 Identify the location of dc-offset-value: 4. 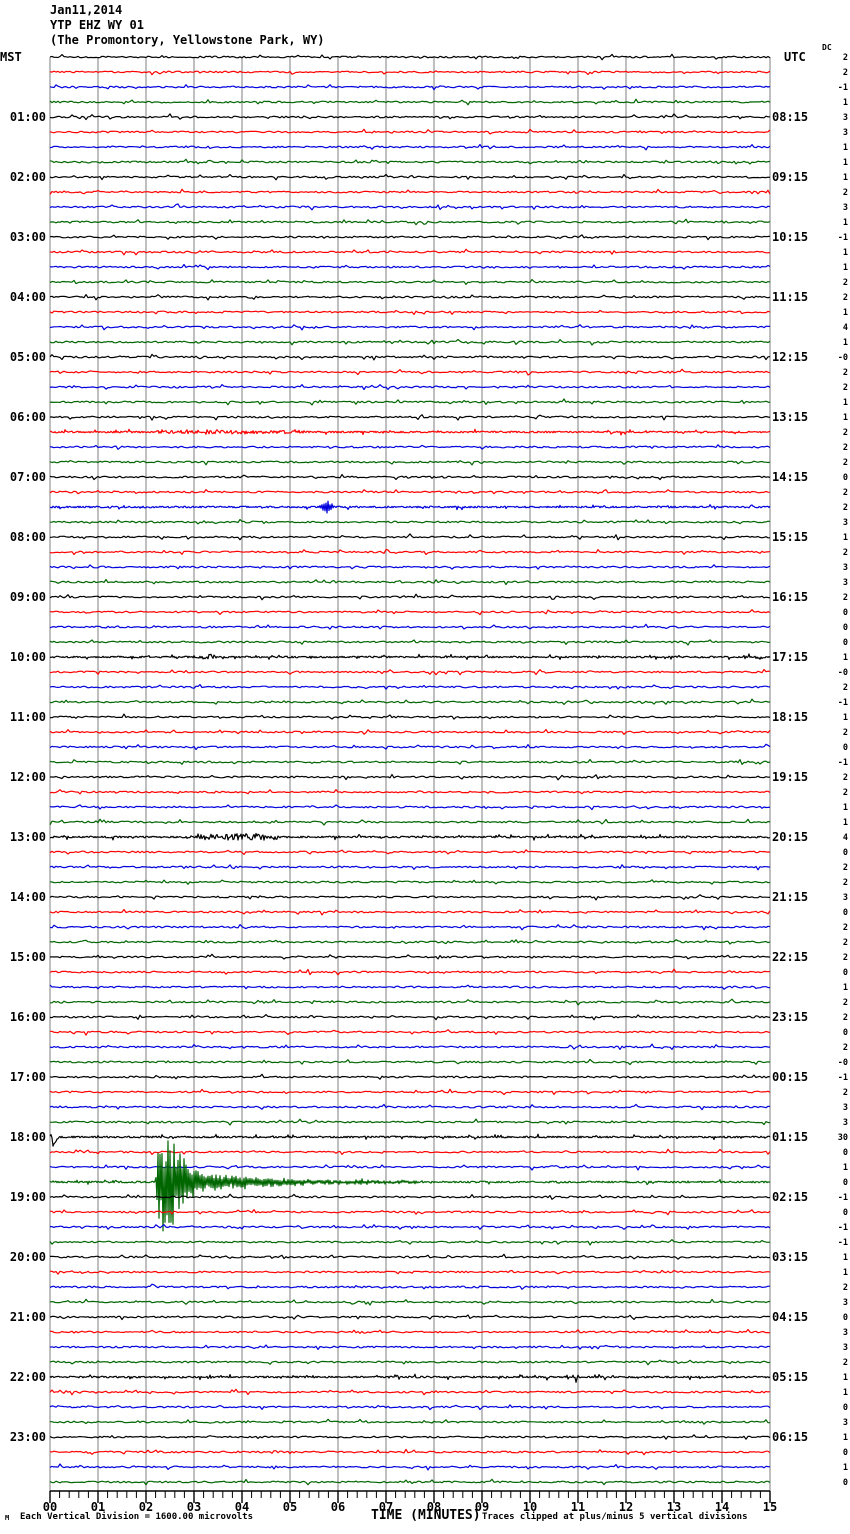
(845, 328).